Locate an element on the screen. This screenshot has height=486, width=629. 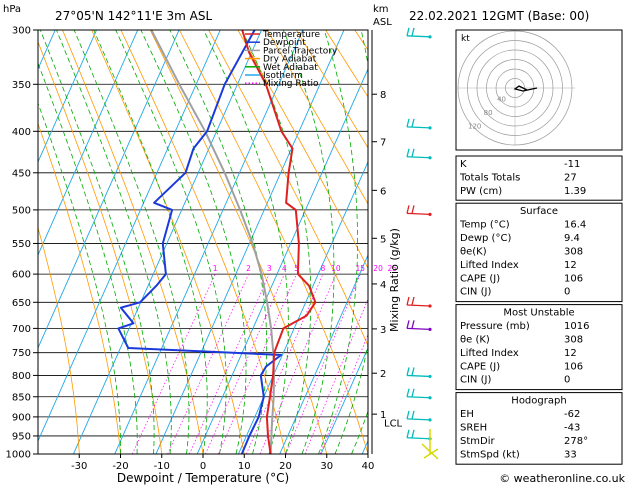
surface-label: Temp (°C) is located at coordinates (484, 225).